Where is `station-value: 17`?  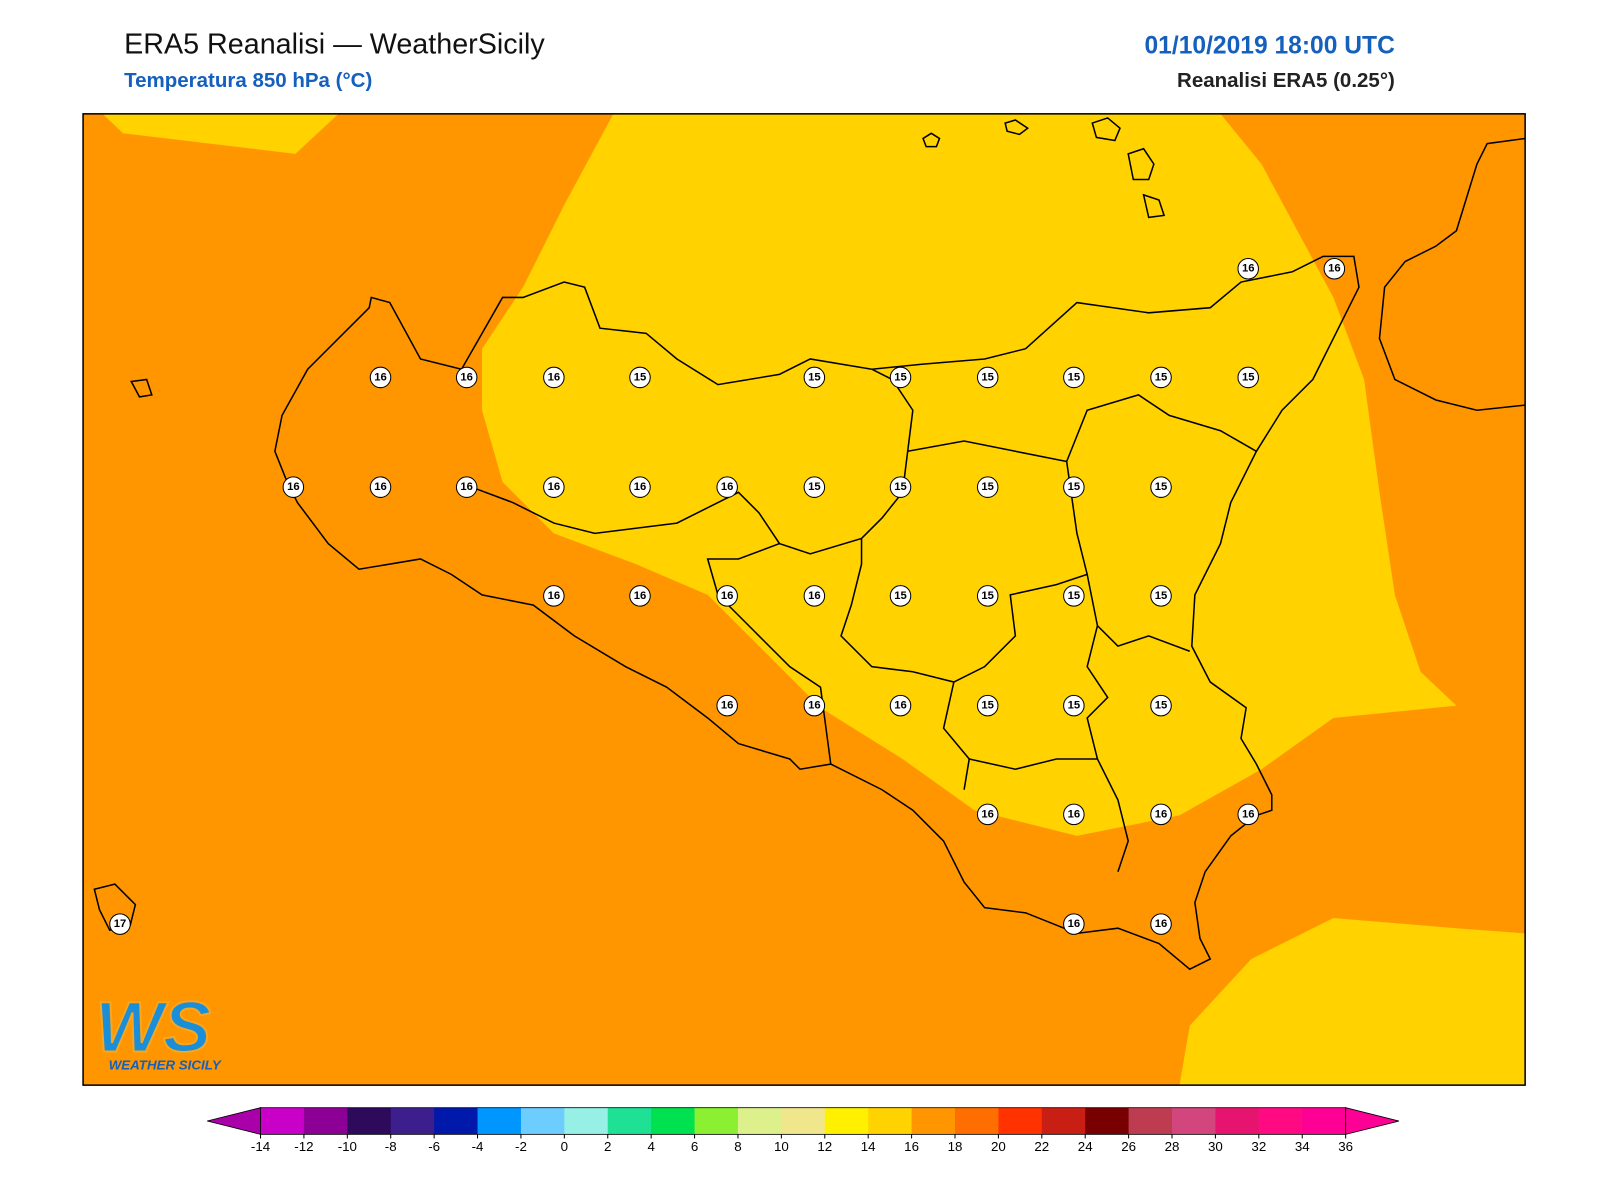 station-value: 17 is located at coordinates (120, 924).